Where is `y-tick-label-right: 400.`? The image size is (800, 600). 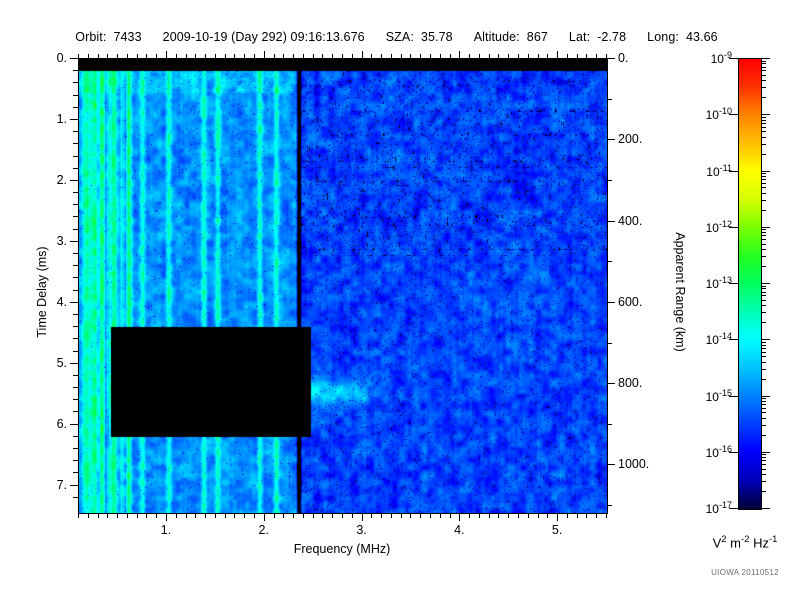
y-tick-label-right: 400. is located at coordinates (630, 220).